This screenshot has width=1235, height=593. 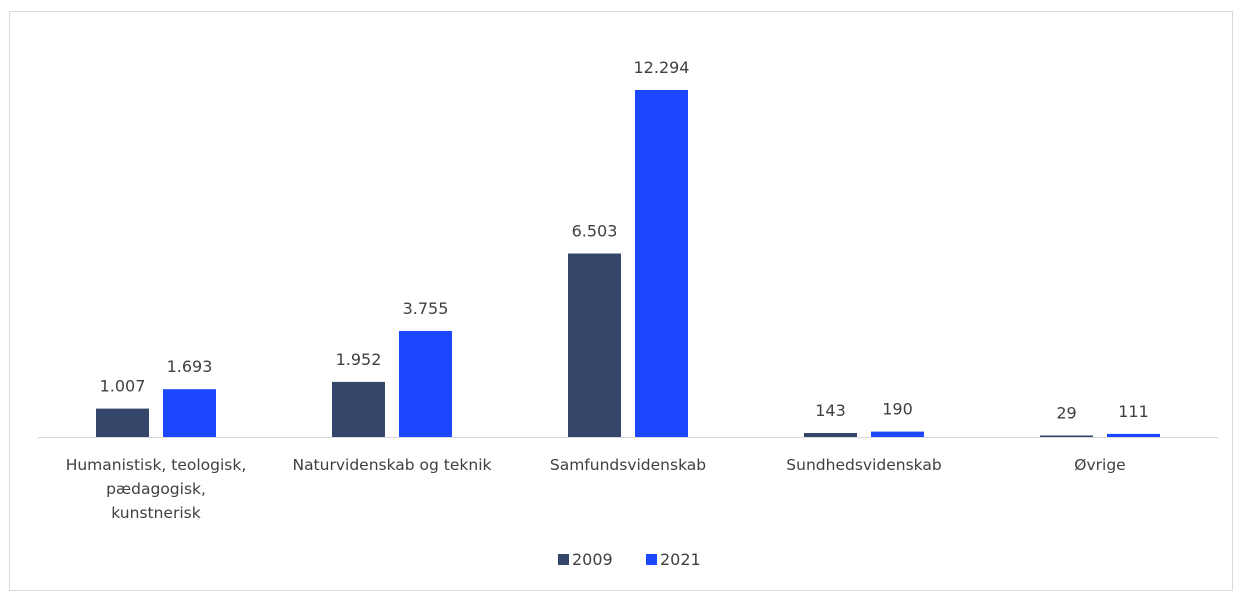 What do you see at coordinates (155, 513) in the screenshot?
I see `category-label-0-line-2: kunstnerisk` at bounding box center [155, 513].